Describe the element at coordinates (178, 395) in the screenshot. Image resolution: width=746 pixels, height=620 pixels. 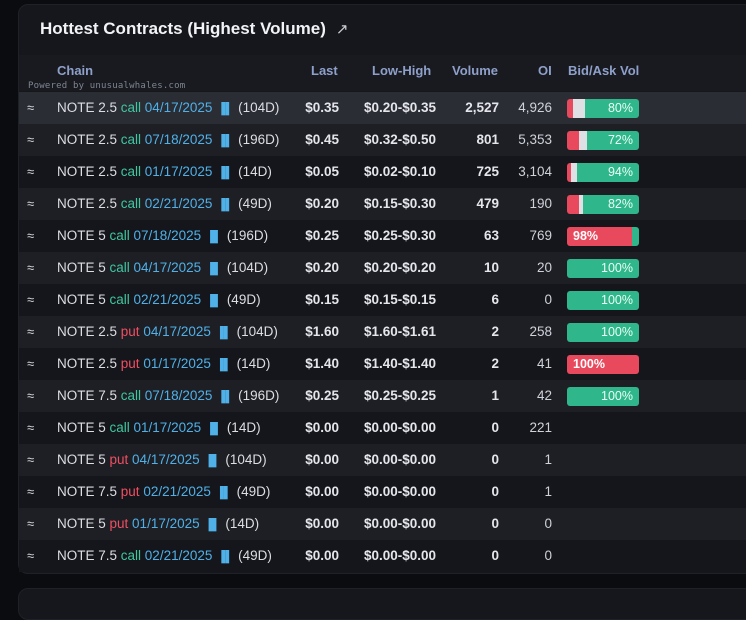
I see `chain-expiry: 07/18/2025` at that location.